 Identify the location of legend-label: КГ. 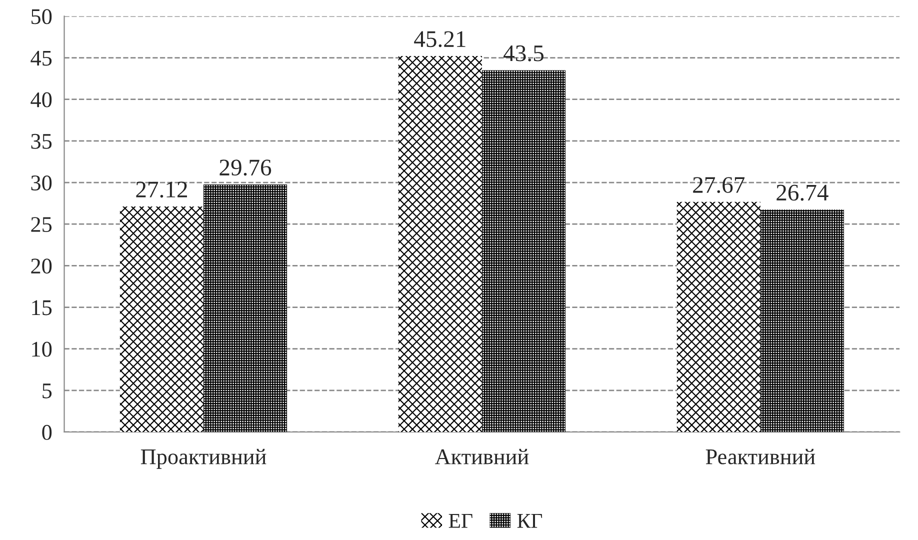
(529, 521).